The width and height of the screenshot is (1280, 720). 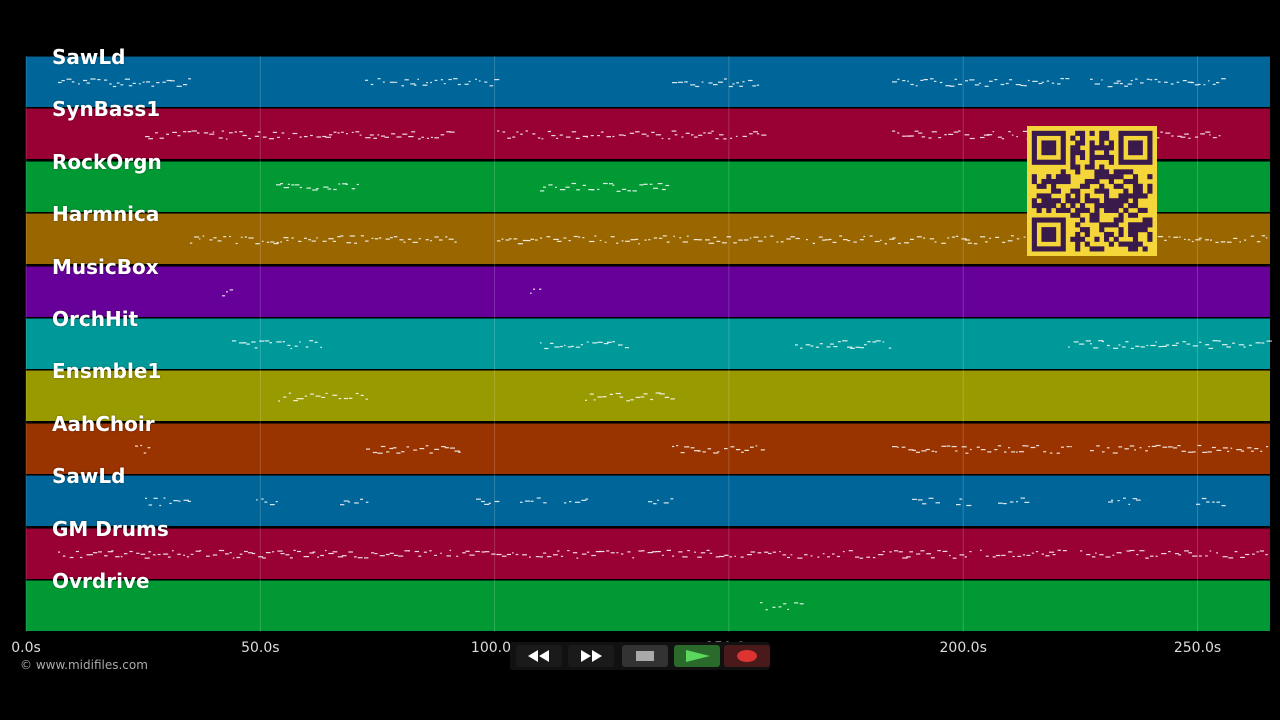 I want to click on qr-code-pattern, so click(x=1092, y=191).